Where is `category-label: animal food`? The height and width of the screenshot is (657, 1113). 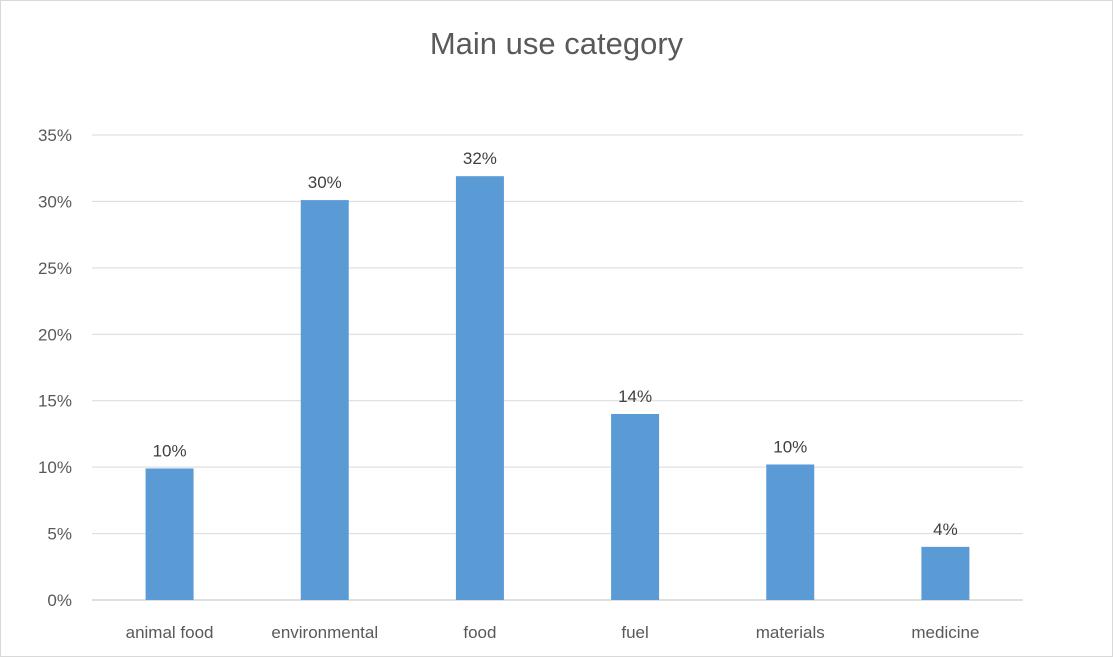 category-label: animal food is located at coordinates (170, 632).